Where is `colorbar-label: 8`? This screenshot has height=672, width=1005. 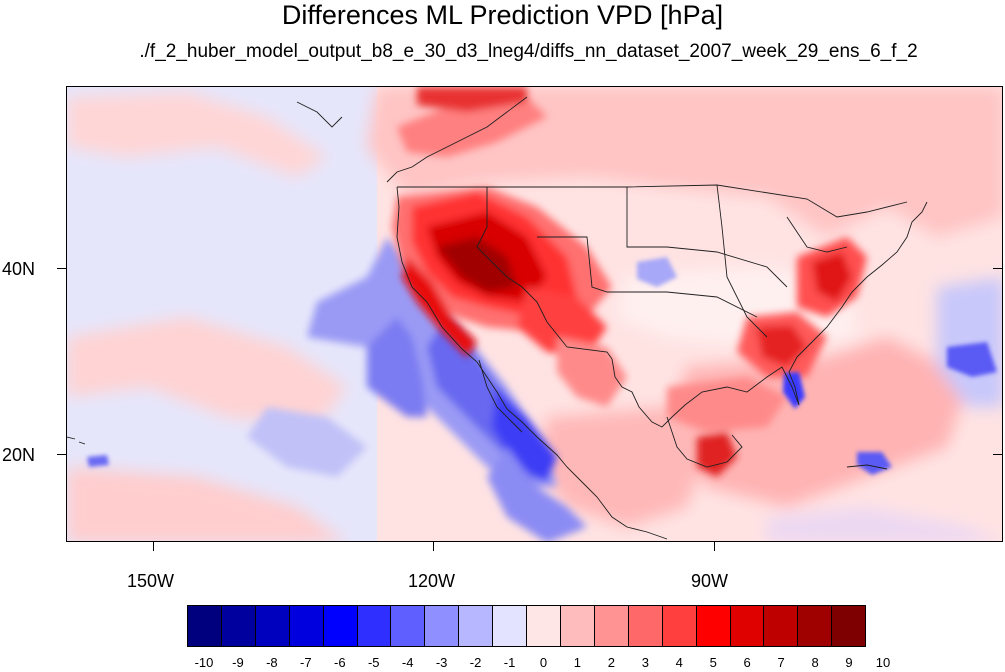 colorbar-label: 8 is located at coordinates (815, 662).